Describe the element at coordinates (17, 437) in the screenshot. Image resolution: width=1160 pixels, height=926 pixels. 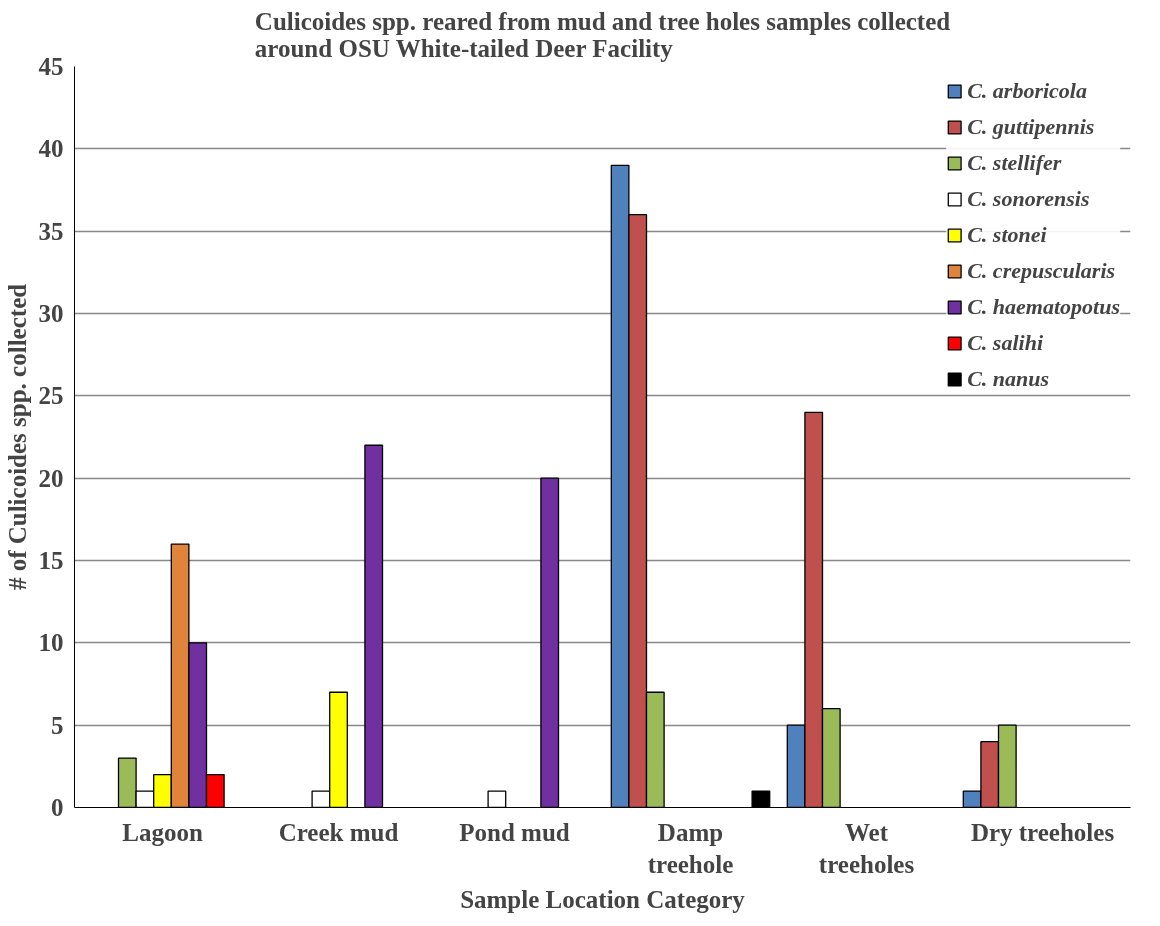
I see `y-axis-title: # of Culicoides spp. collected` at that location.